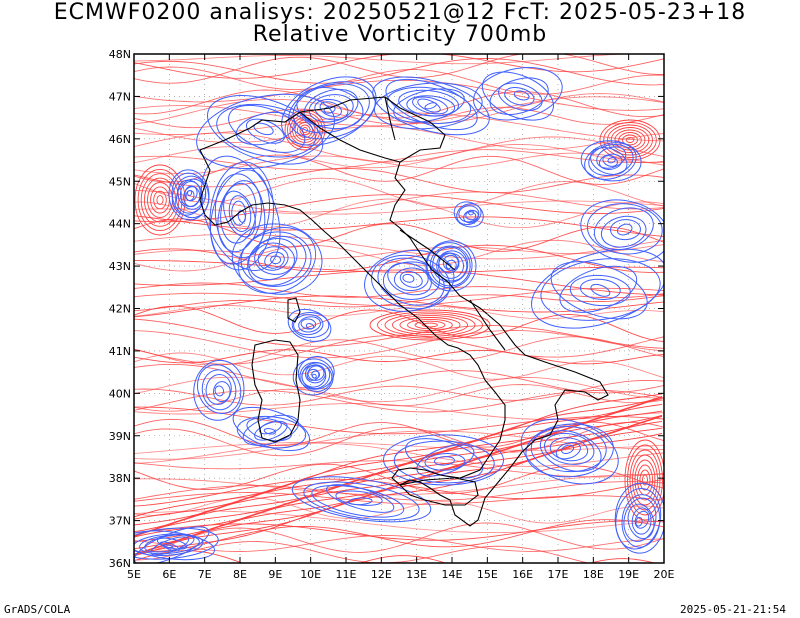  What do you see at coordinates (169, 574) in the screenshot?
I see `lon-tick-label: 6E` at bounding box center [169, 574].